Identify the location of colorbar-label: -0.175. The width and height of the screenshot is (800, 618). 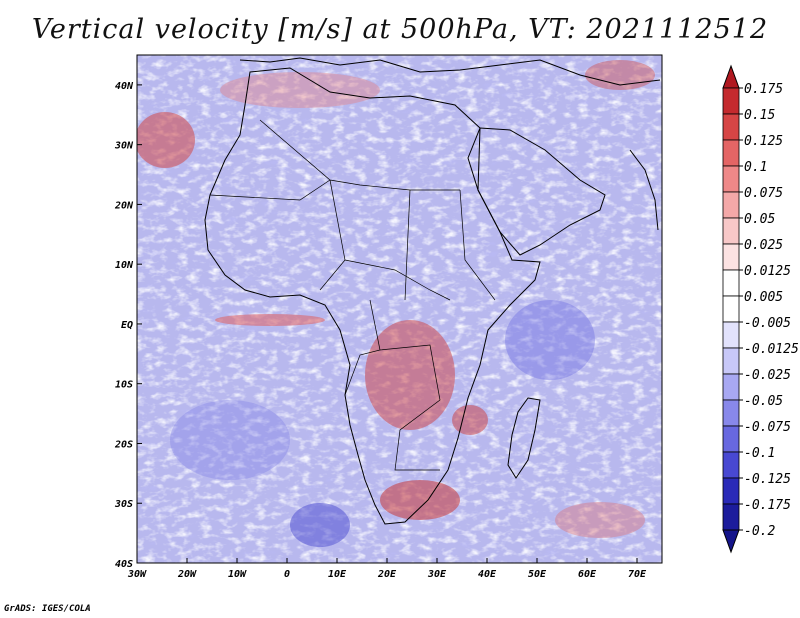
(767, 505).